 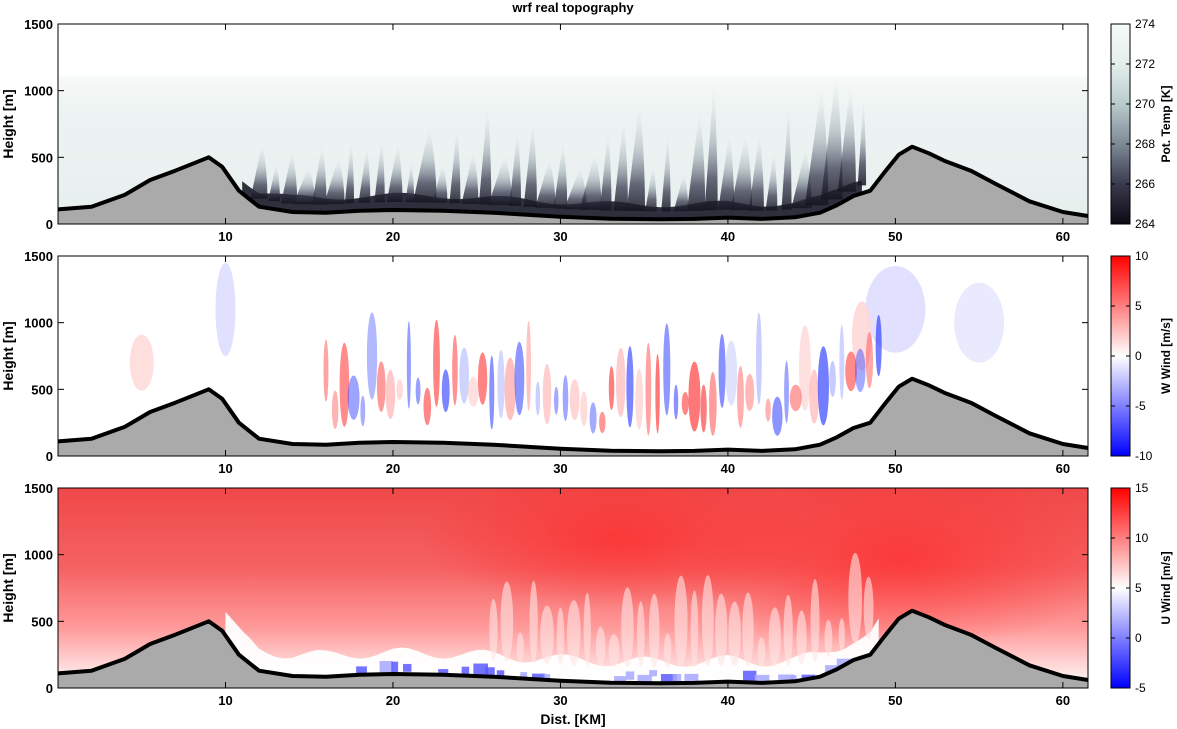 What do you see at coordinates (572, 7) in the screenshot?
I see `figure-title: wrf real topography` at bounding box center [572, 7].